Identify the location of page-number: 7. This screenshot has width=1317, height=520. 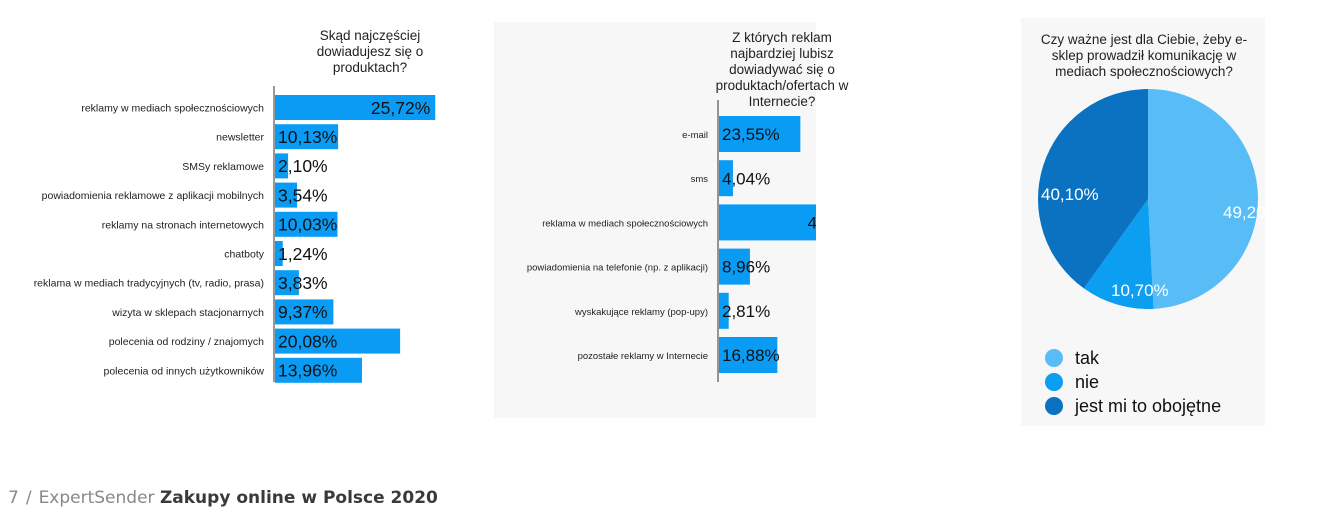
(13, 498).